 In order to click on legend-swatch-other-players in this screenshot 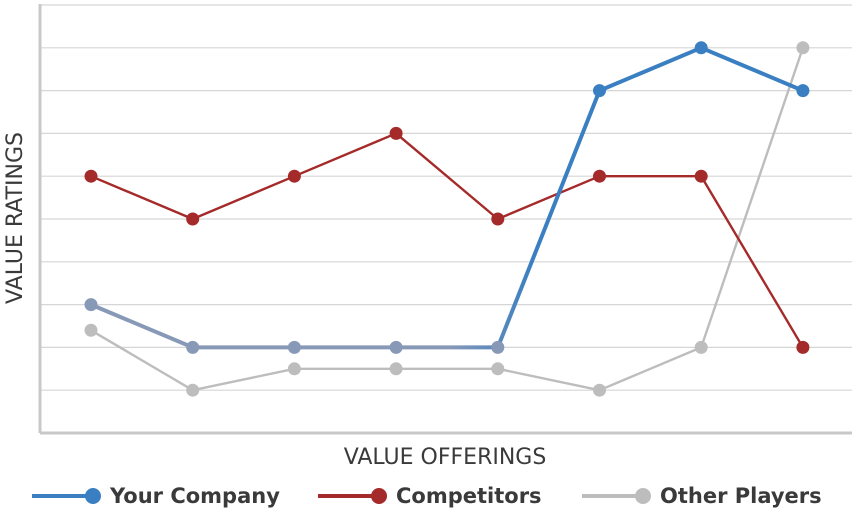, I will do `click(616, 496)`.